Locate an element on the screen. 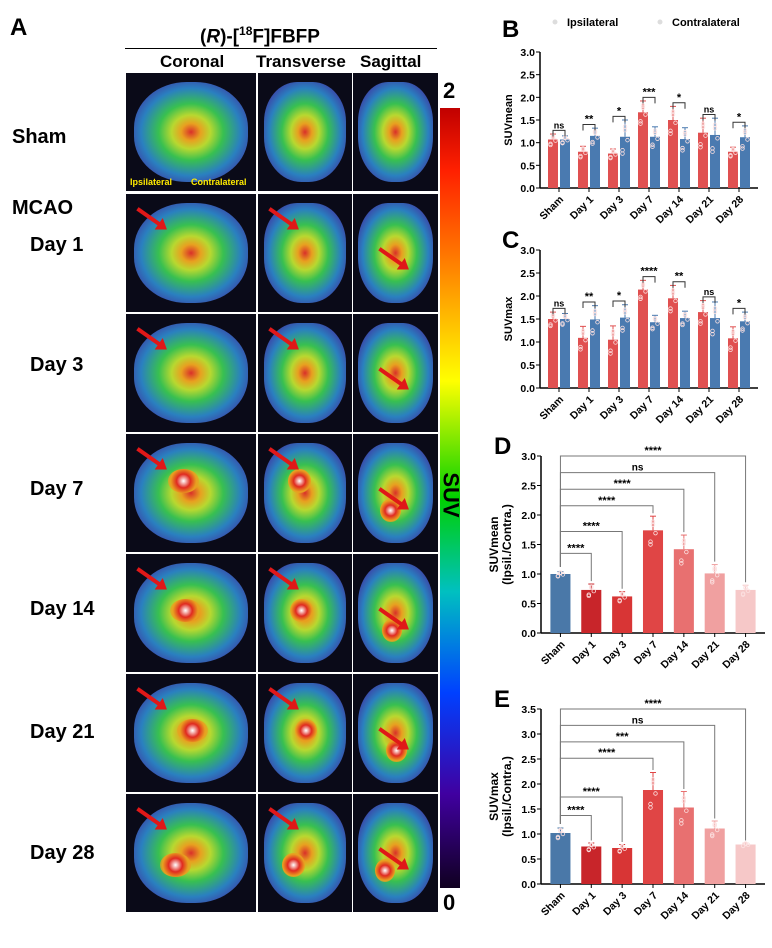 The height and width of the screenshot is (948, 772). row-label-day1: Day 1 is located at coordinates (57, 245).